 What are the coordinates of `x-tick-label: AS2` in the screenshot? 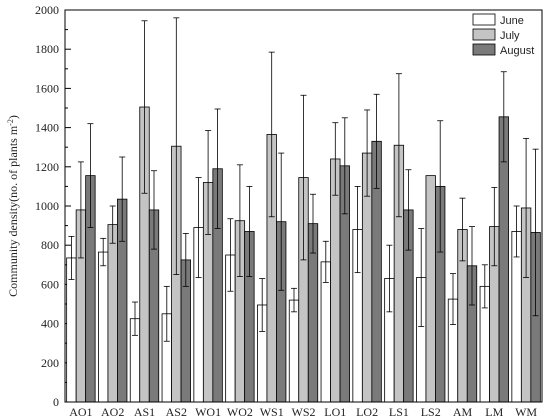 It's located at (176, 412).